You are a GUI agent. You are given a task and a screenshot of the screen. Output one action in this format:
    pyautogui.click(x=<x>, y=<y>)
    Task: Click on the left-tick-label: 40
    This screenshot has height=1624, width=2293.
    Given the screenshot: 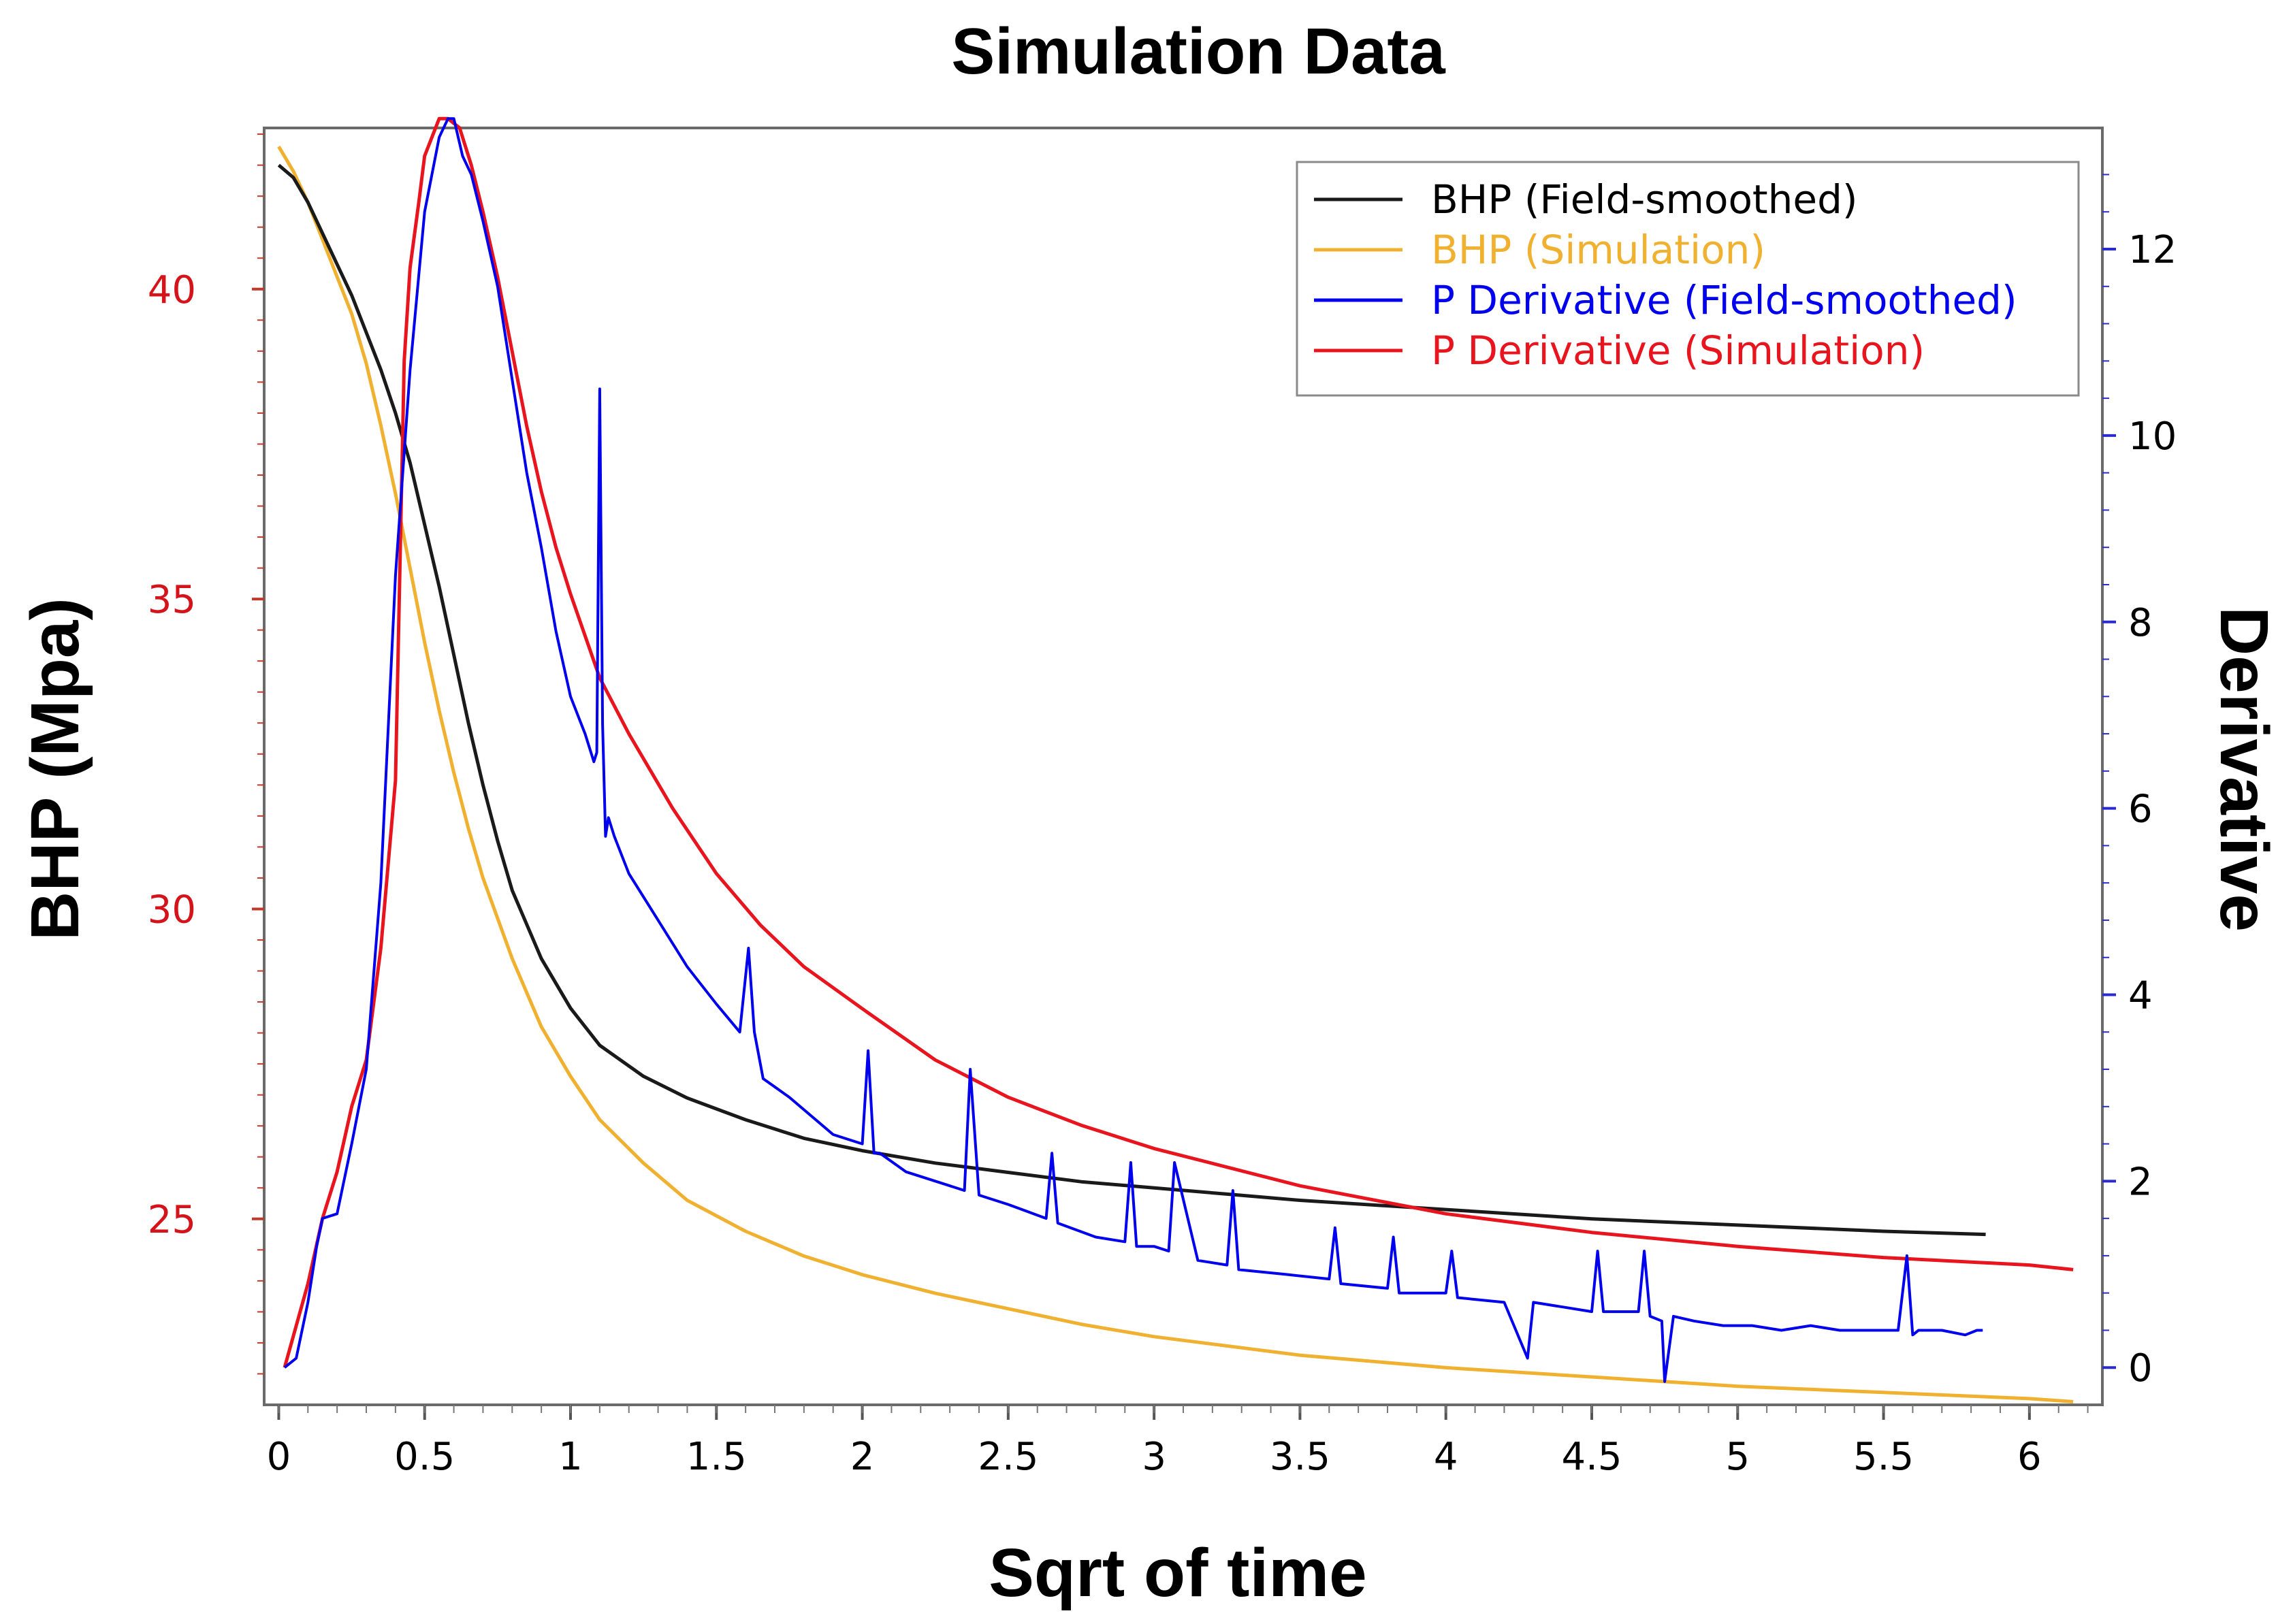 What is the action you would take?
    pyautogui.click(x=172, y=290)
    